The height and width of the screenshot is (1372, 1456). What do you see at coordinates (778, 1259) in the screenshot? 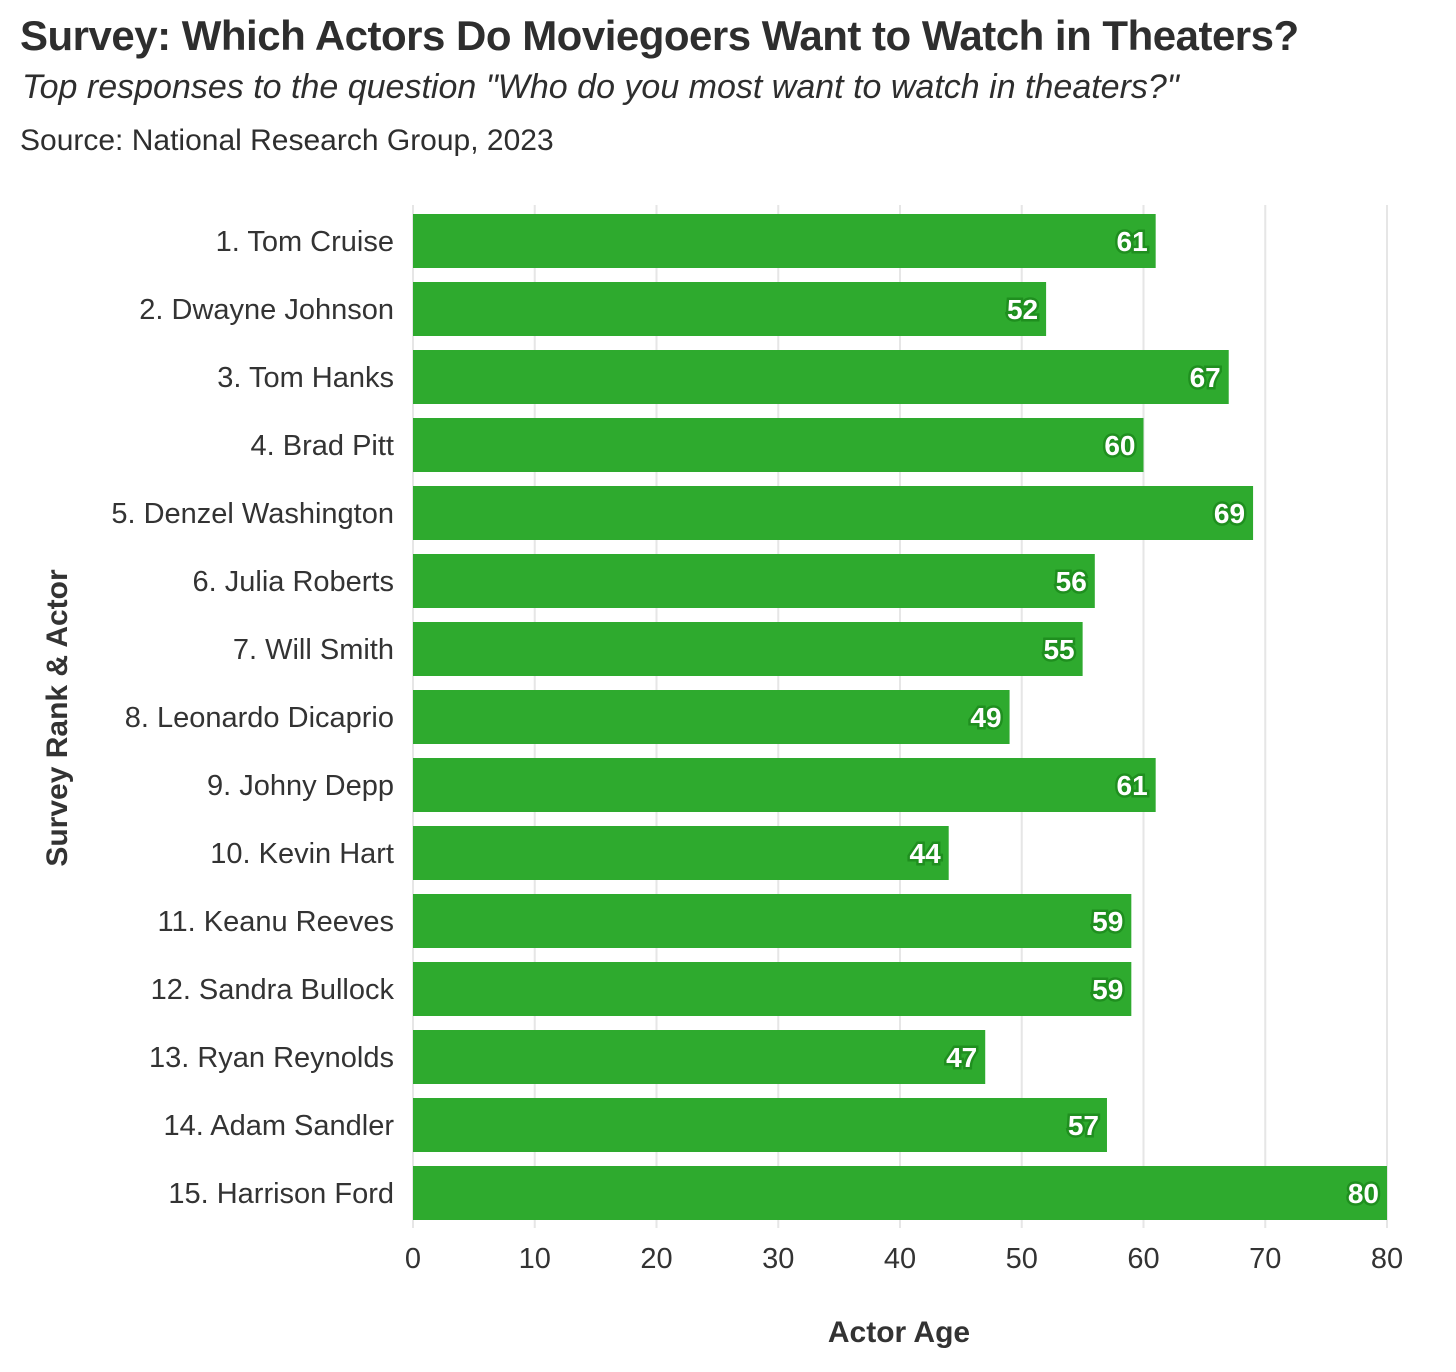
I see `x-tick-label-30: 30` at bounding box center [778, 1259].